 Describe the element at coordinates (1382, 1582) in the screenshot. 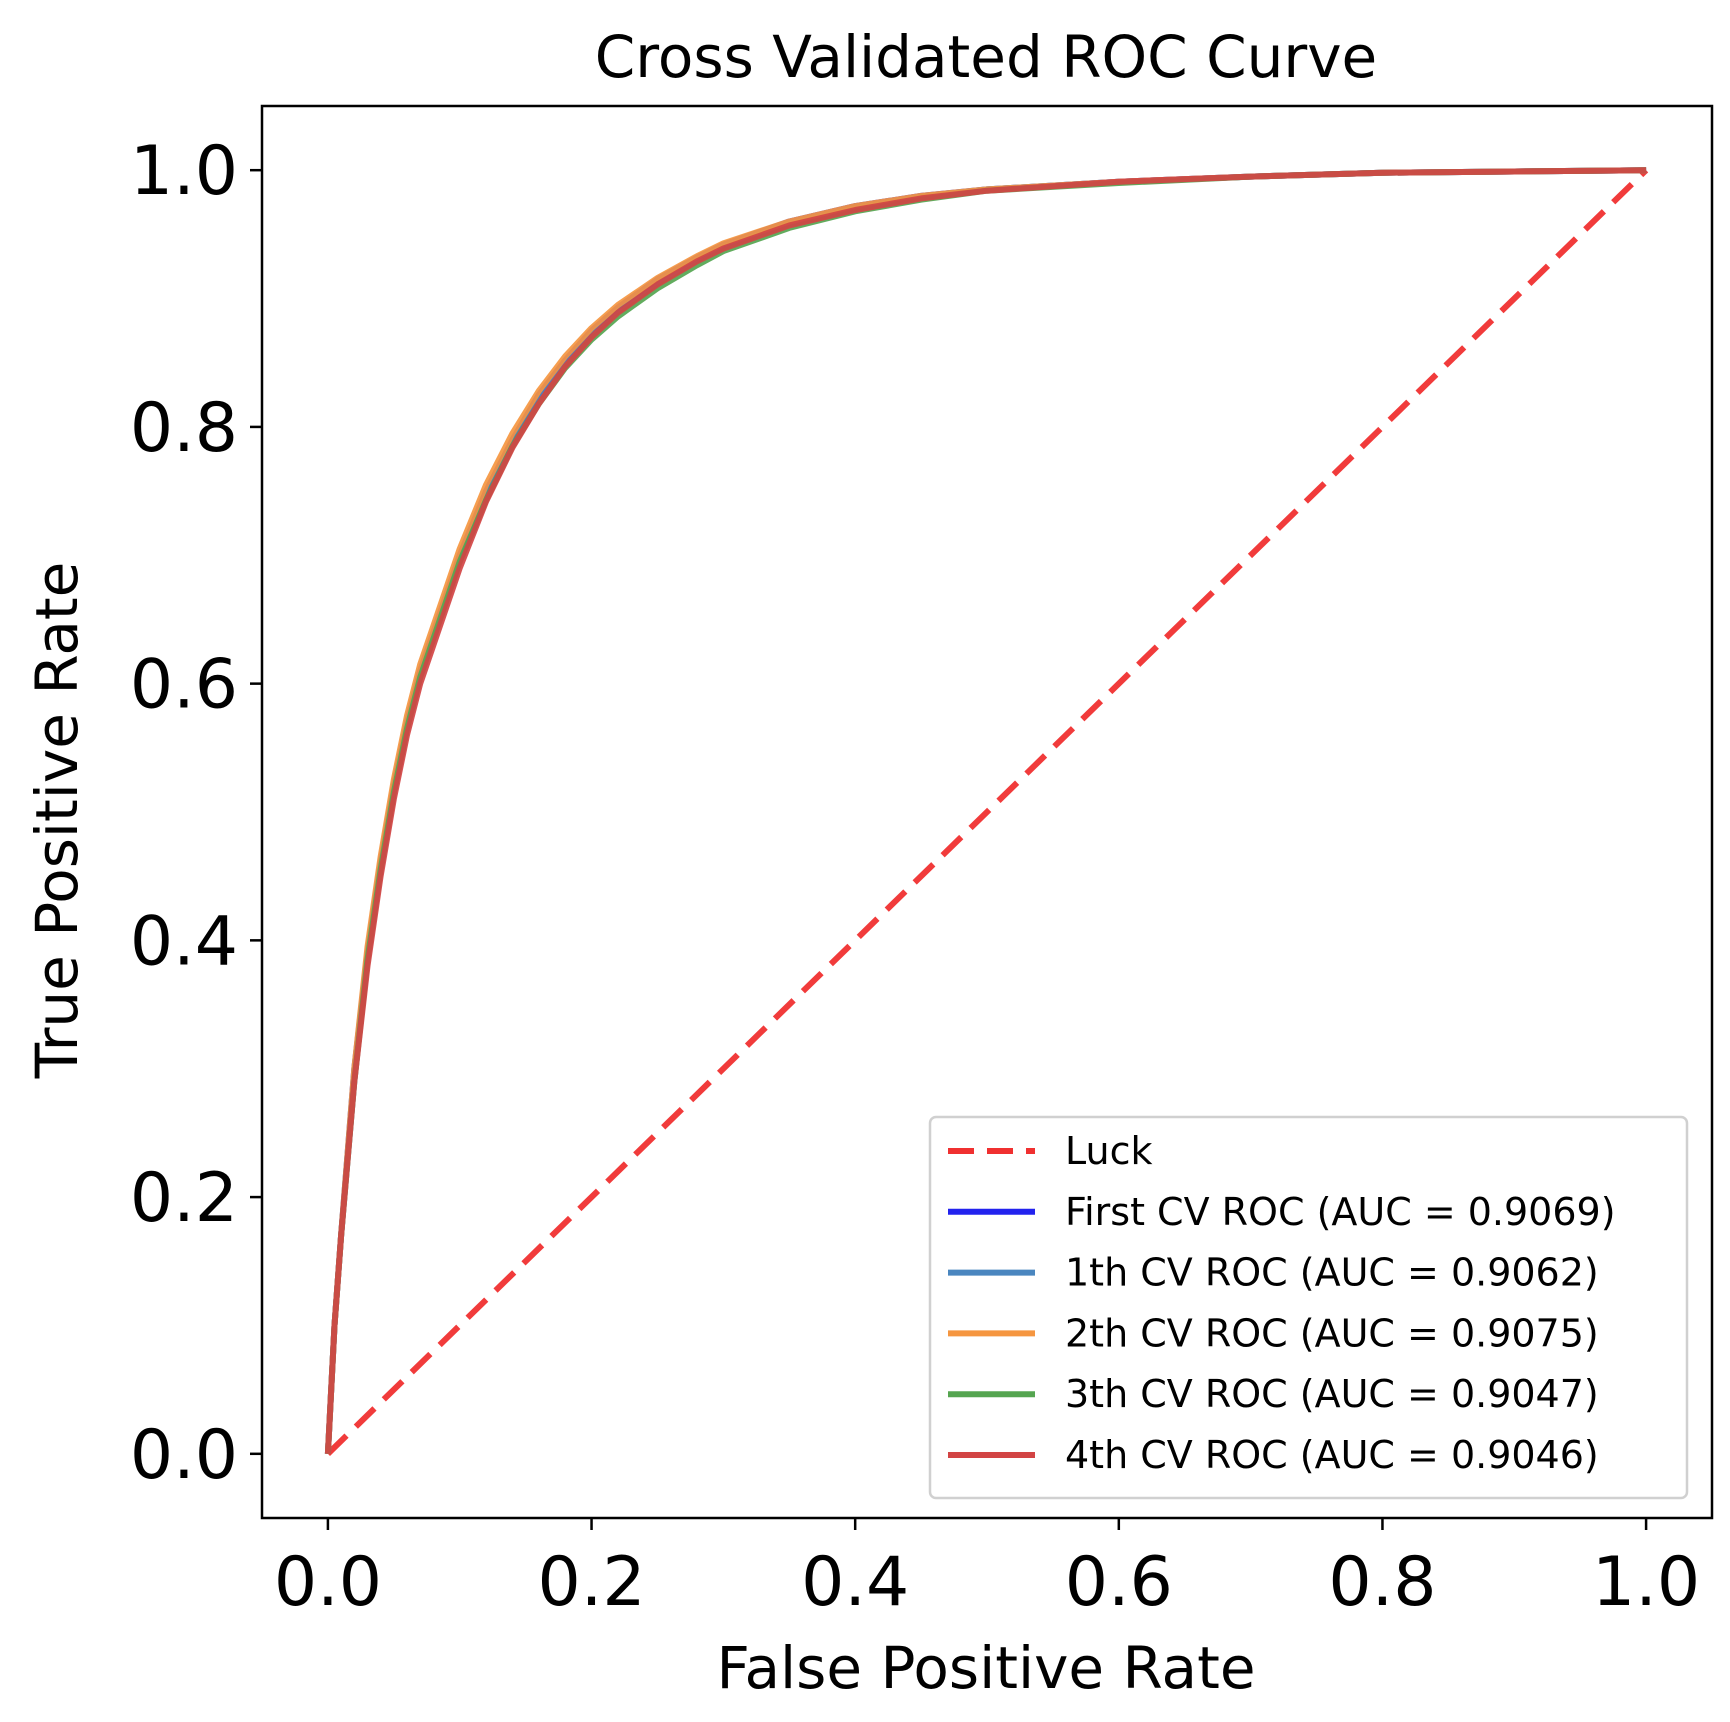

I see `x-tick-label: 0.8` at that location.